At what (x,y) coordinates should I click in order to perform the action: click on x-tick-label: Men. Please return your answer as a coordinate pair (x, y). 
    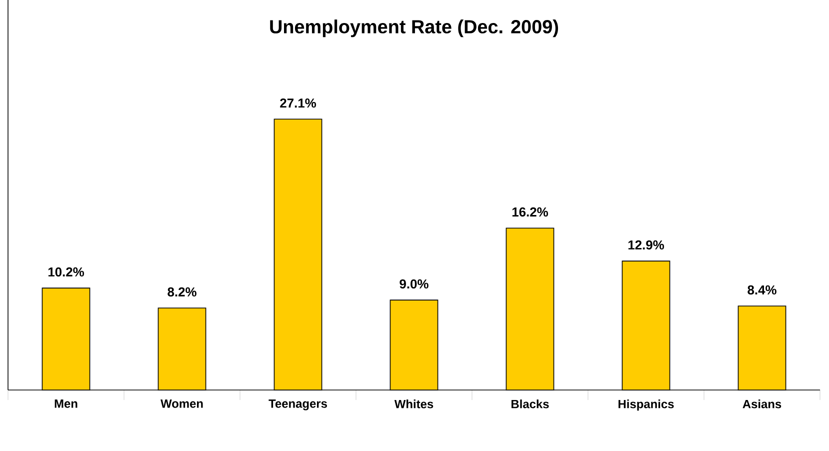
    Looking at the image, I should click on (66, 404).